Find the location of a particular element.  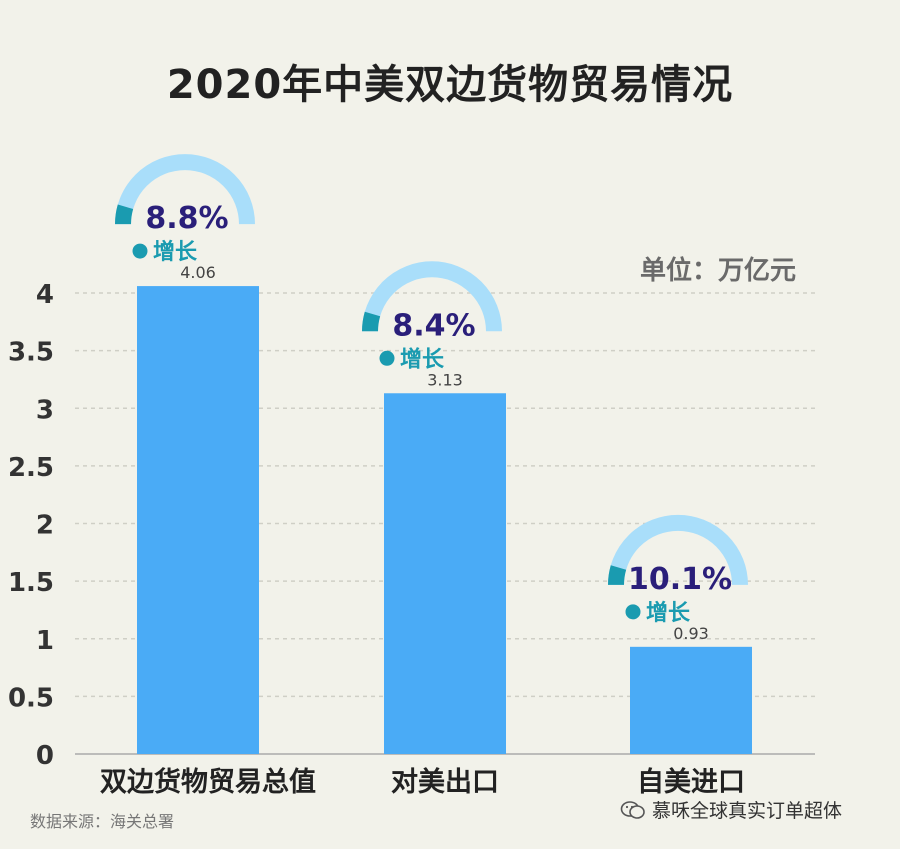

source-note: 数据来源：海关总署 is located at coordinates (102, 821).